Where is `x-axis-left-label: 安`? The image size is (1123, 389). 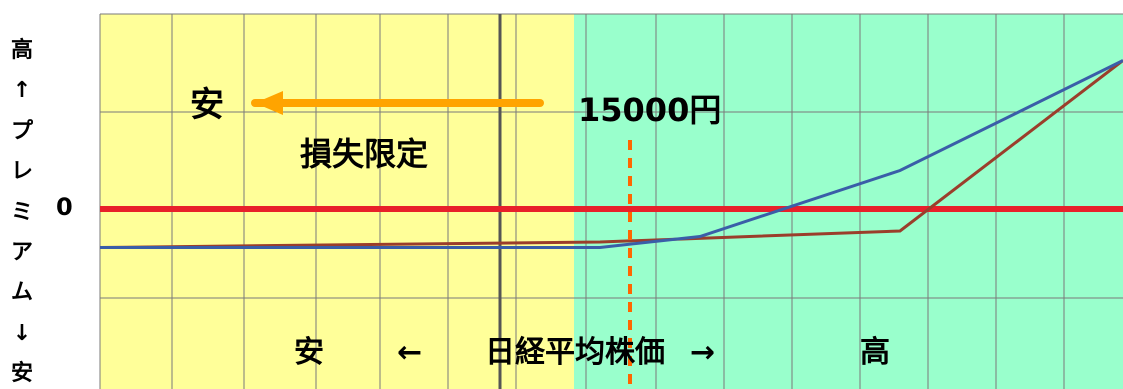
x-axis-left-label: 安 is located at coordinates (309, 352).